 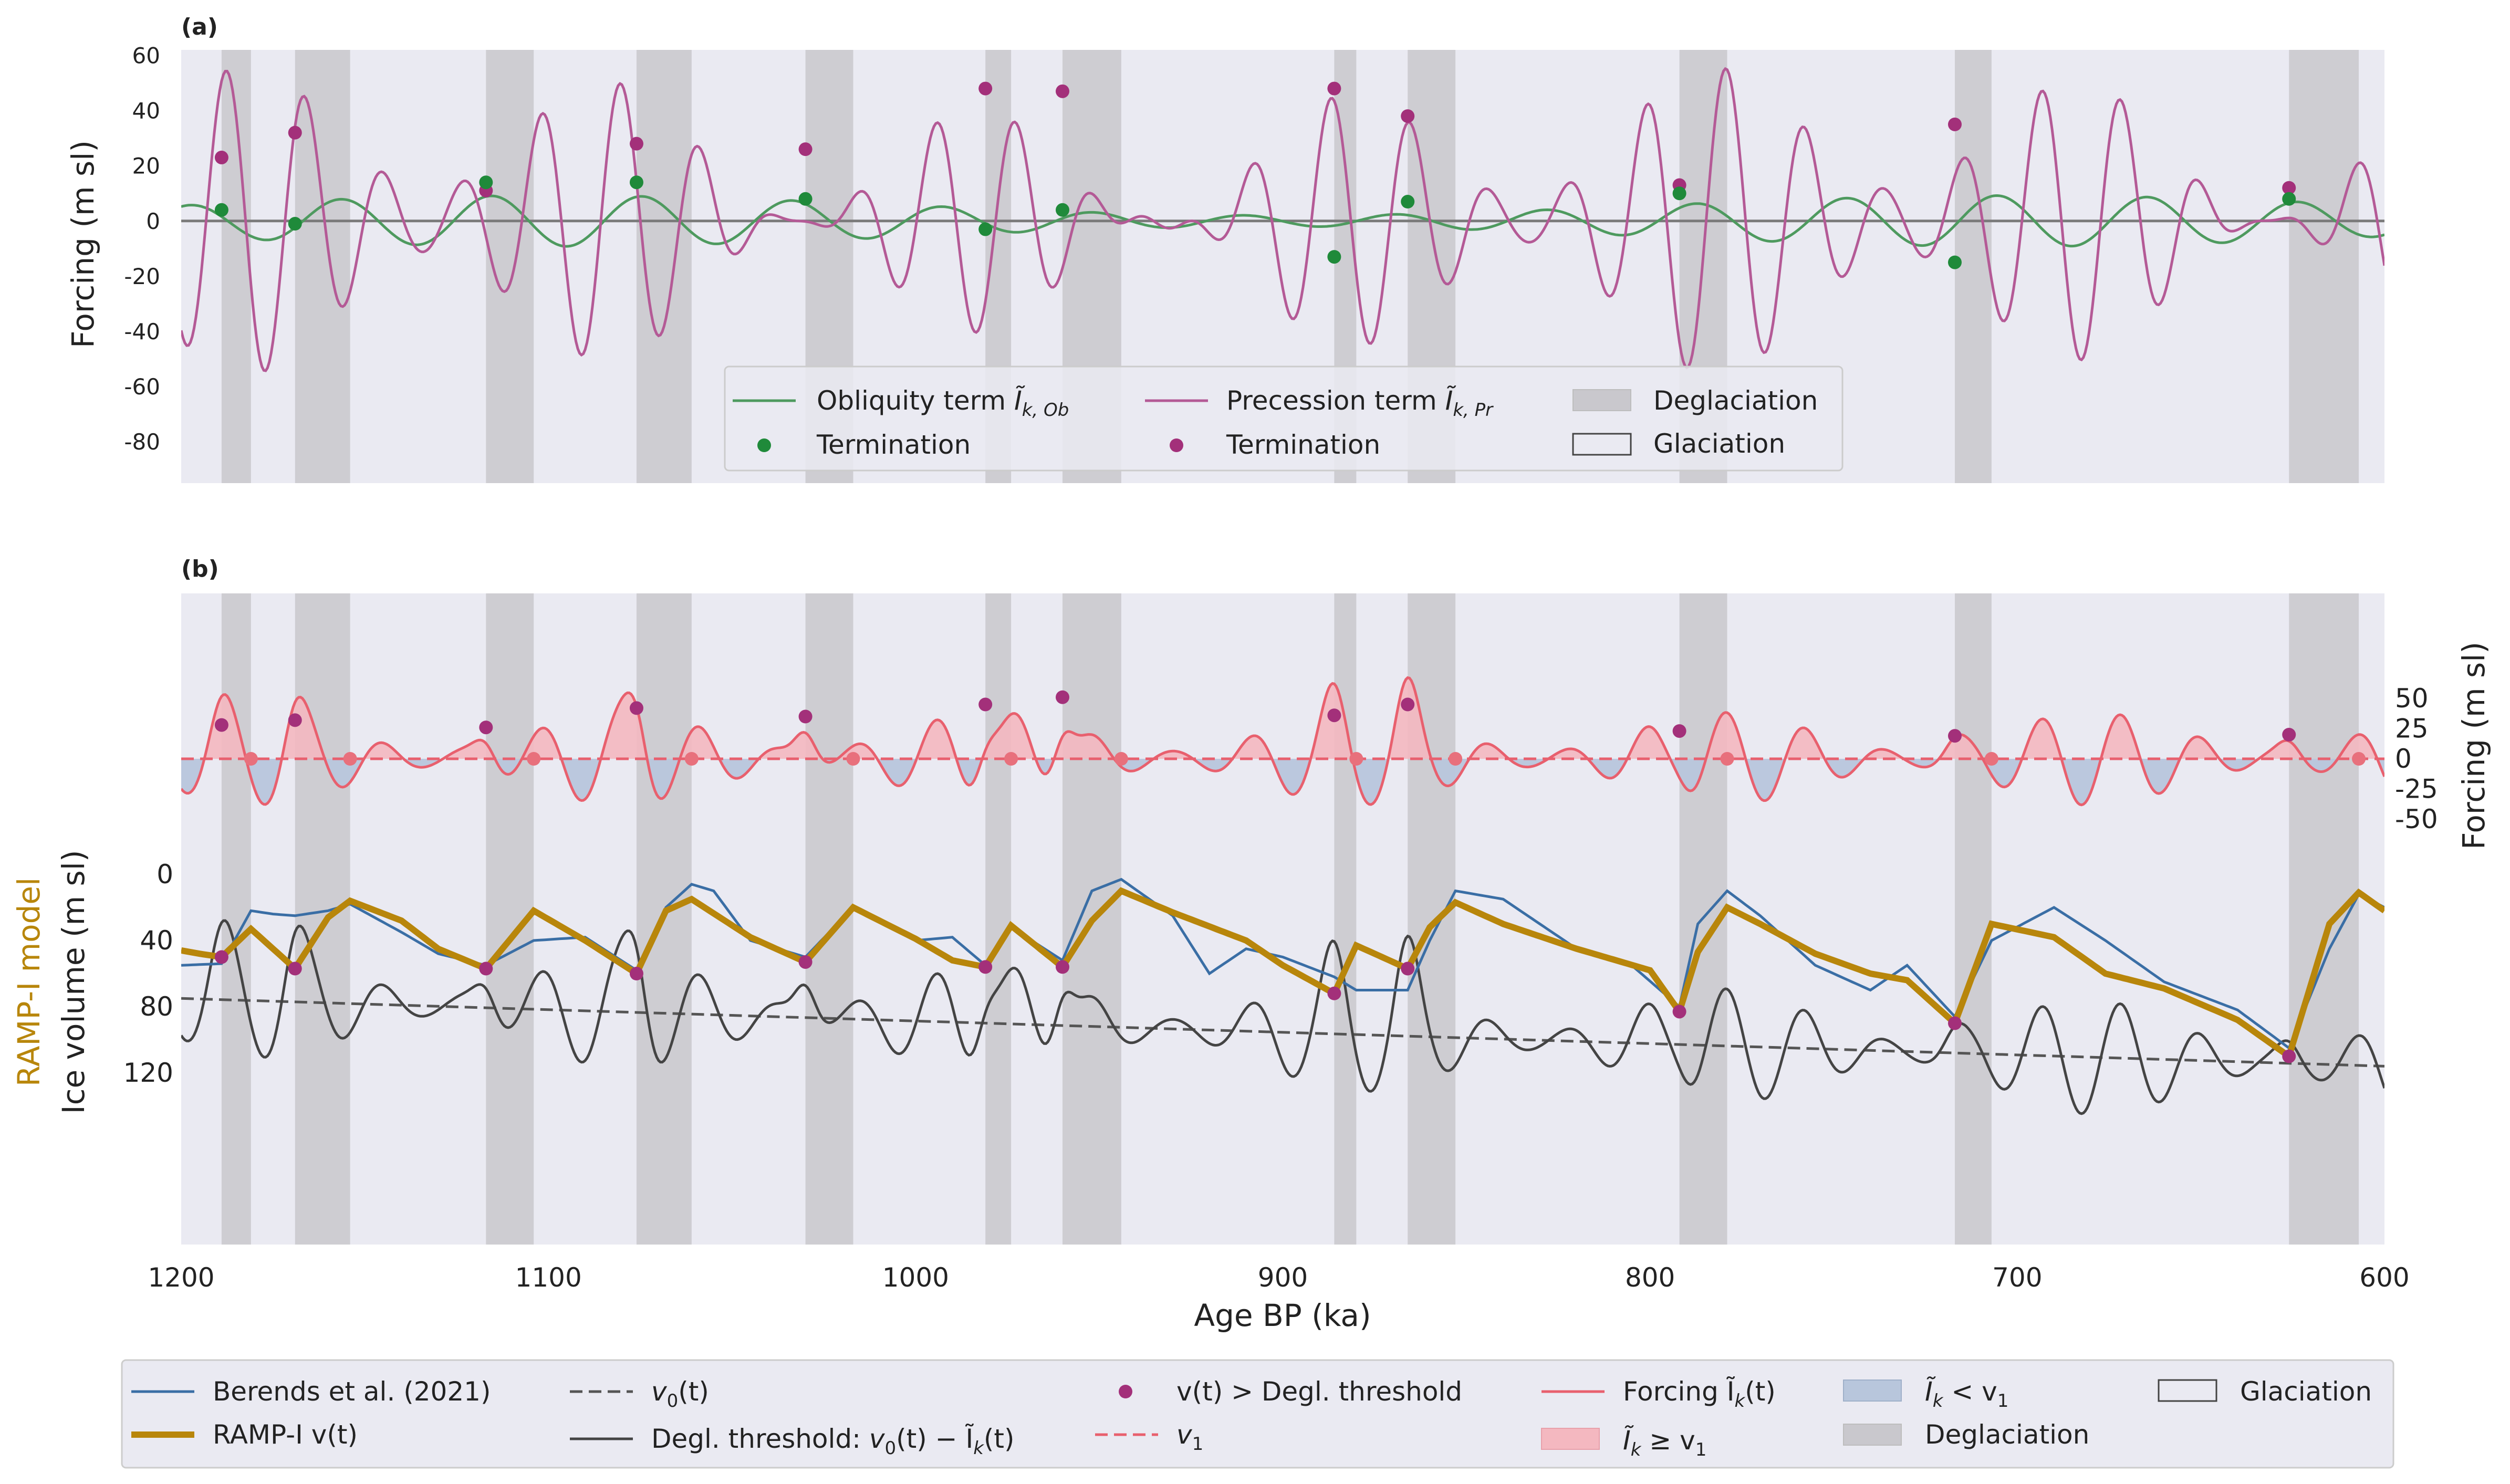 I want to click on panel-b-y-label-right: Forcing (m sl), so click(x=2474, y=746).